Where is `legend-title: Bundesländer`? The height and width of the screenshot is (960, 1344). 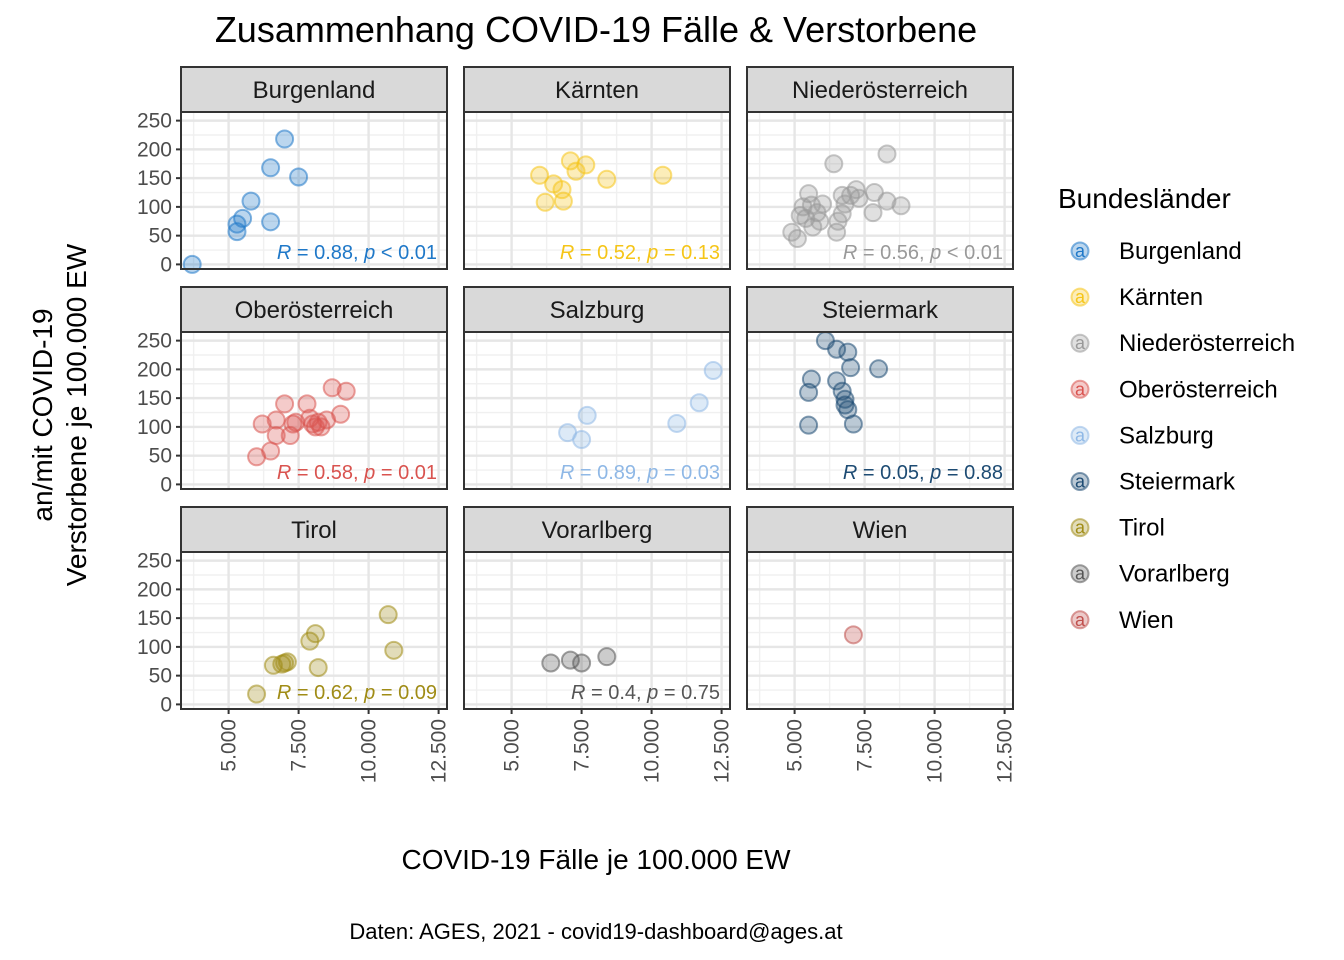 legend-title: Bundesländer is located at coordinates (1144, 198).